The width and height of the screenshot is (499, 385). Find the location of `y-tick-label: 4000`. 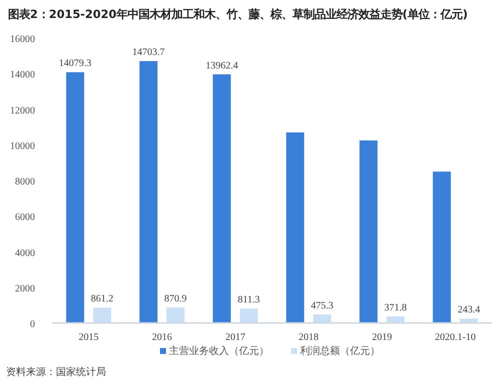

y-tick-label: 4000 is located at coordinates (25, 253).